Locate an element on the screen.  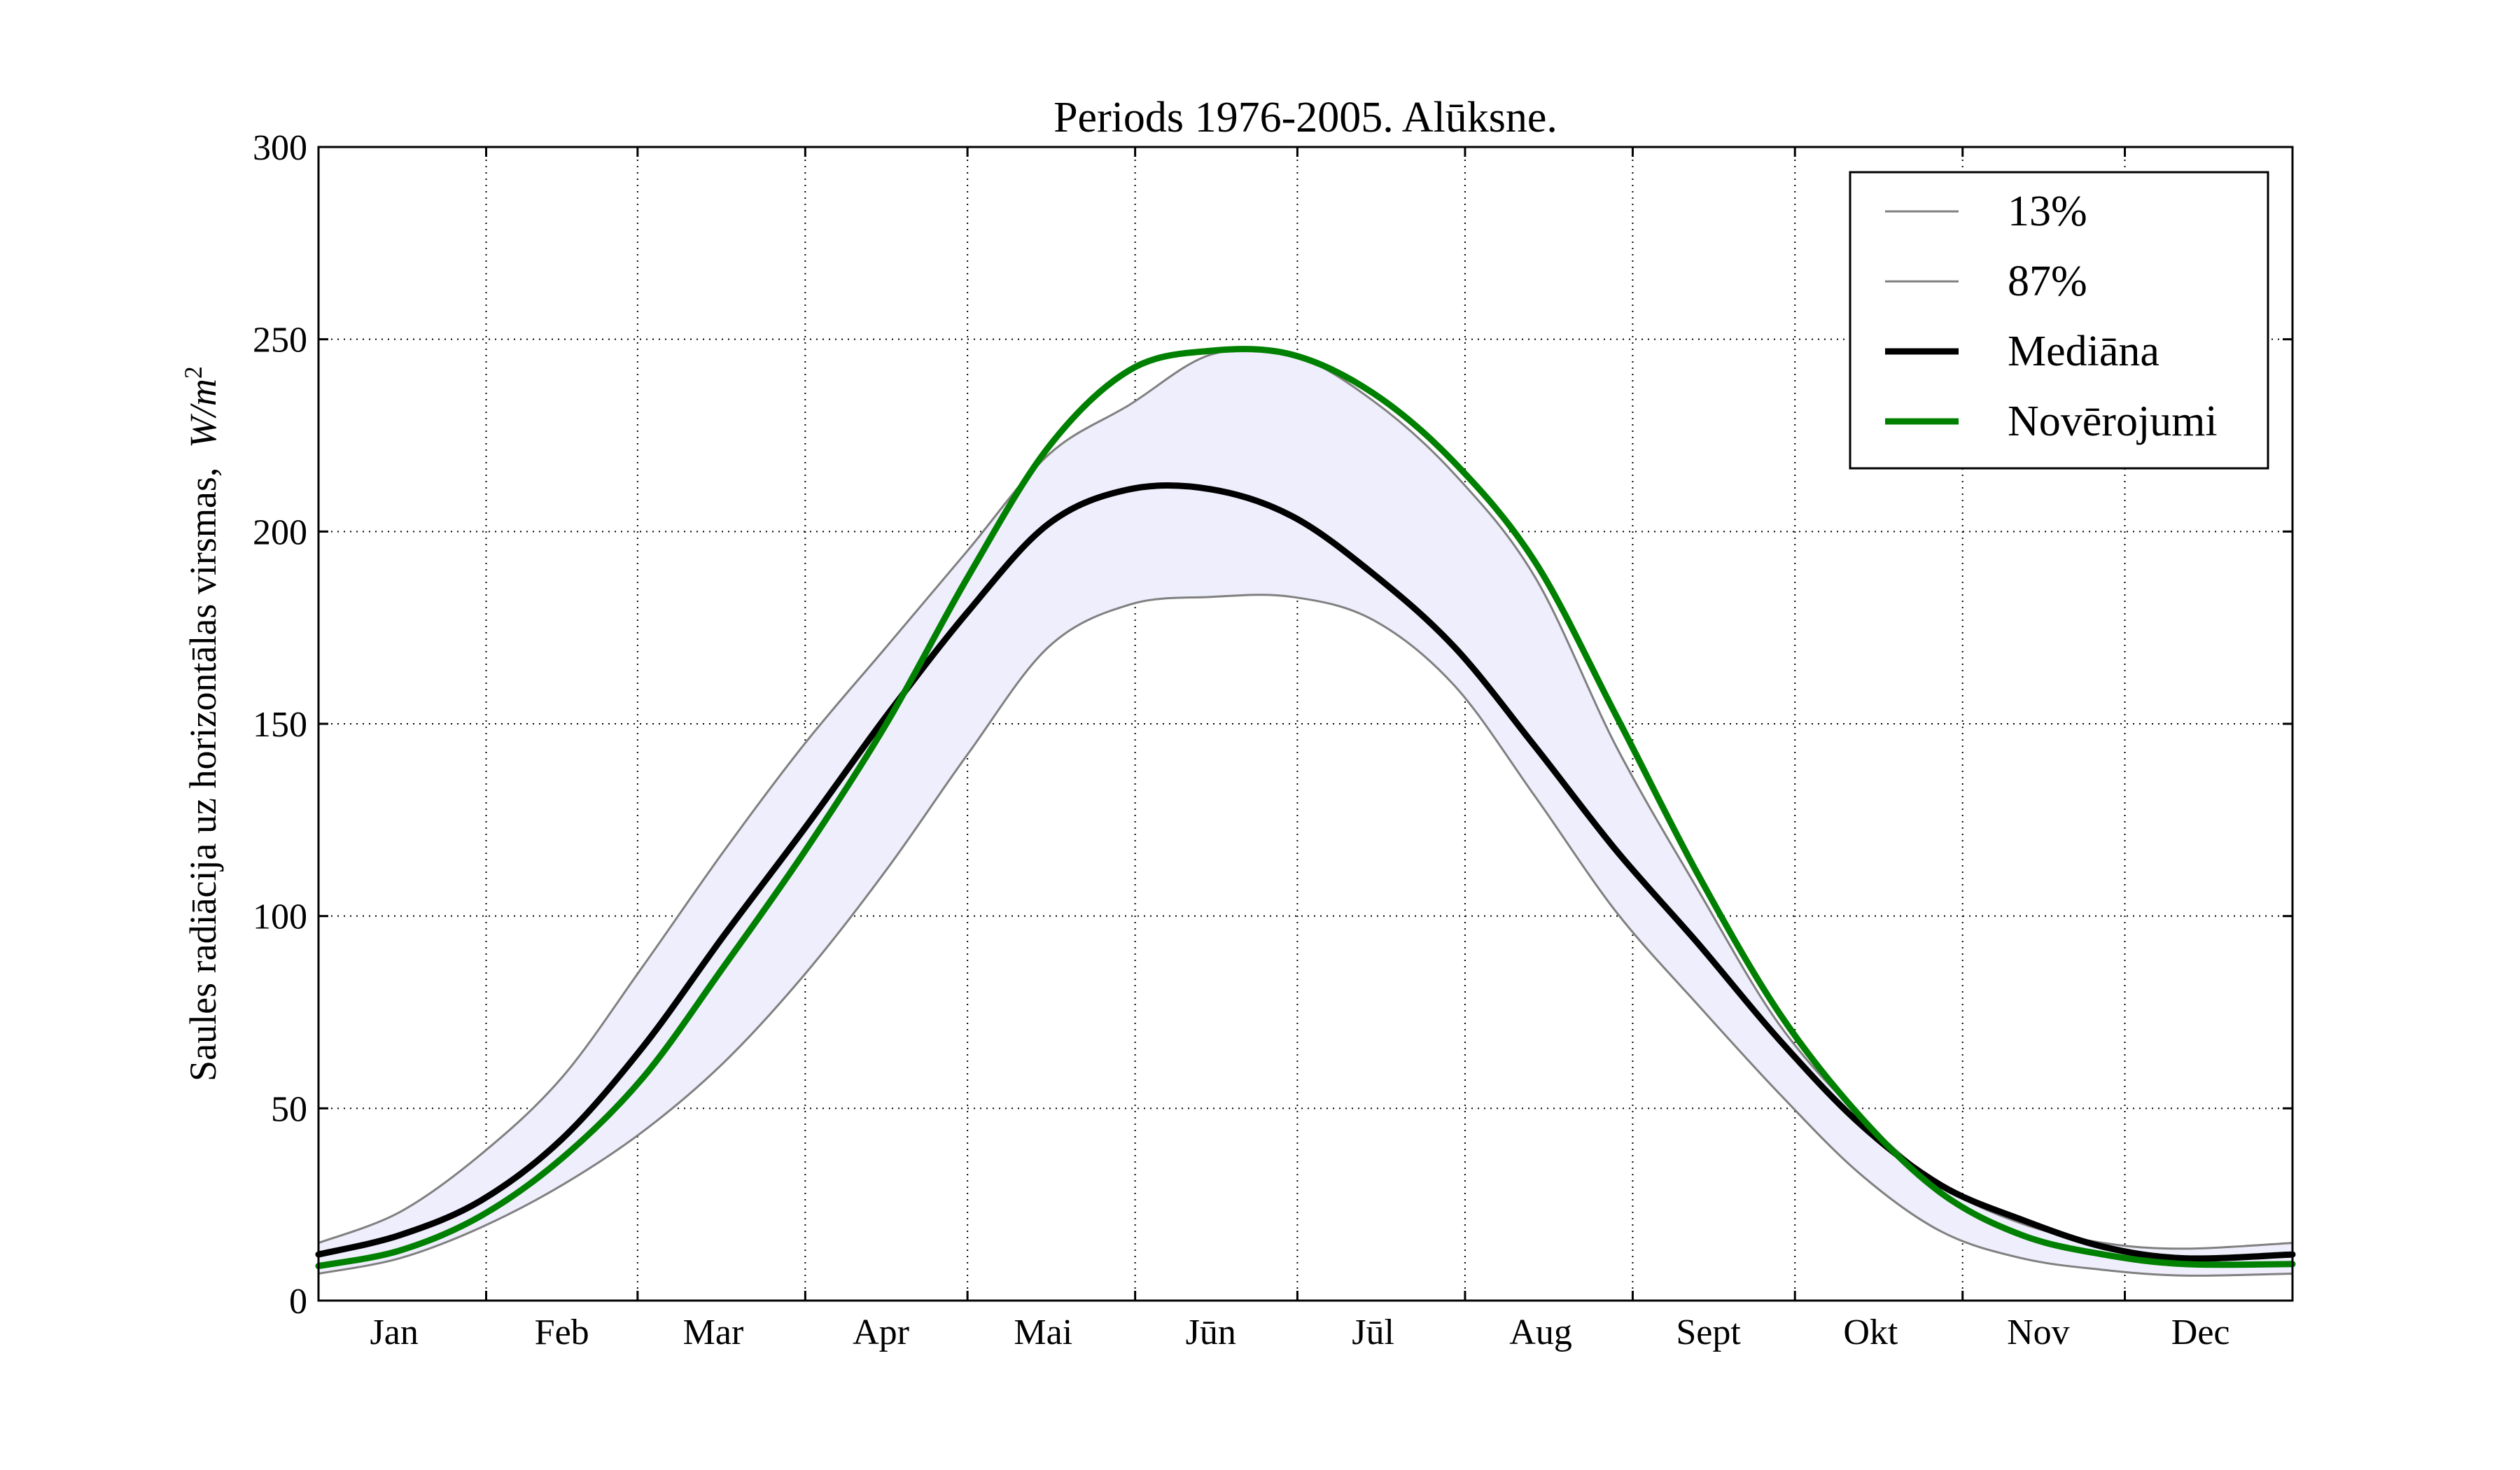
legend-label: Mediāna is located at coordinates (2084, 351).